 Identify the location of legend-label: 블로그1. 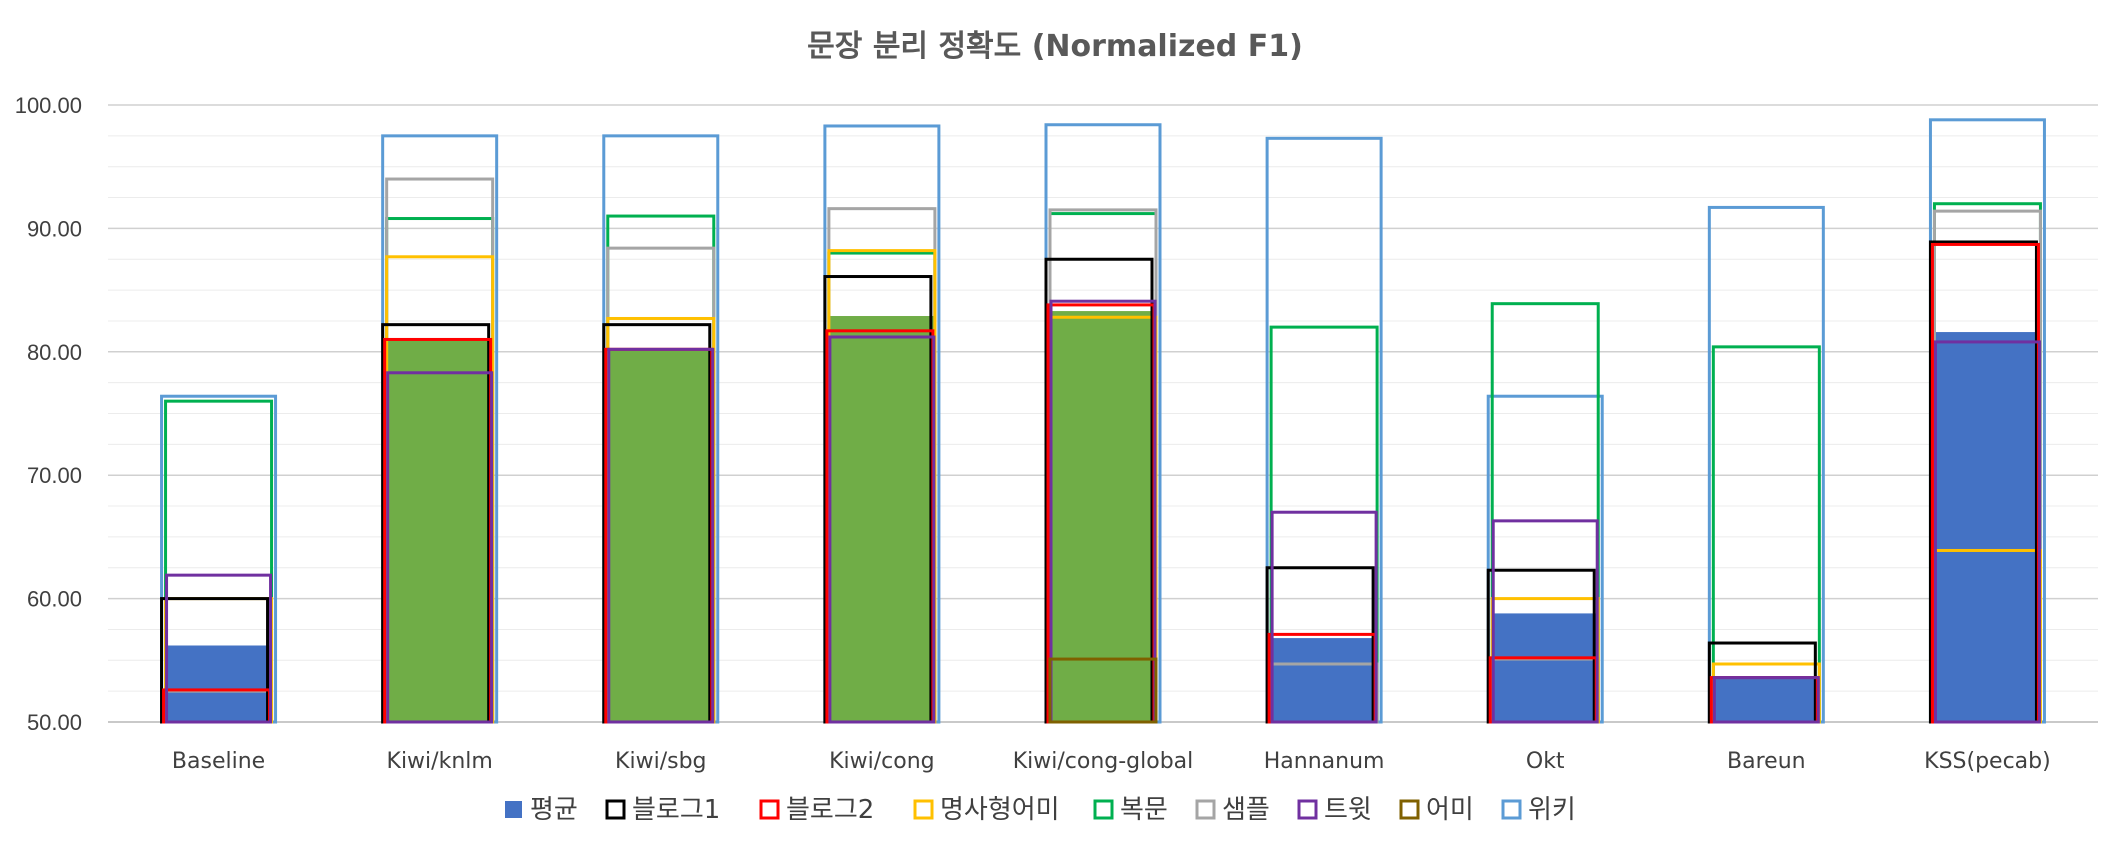
(676, 810).